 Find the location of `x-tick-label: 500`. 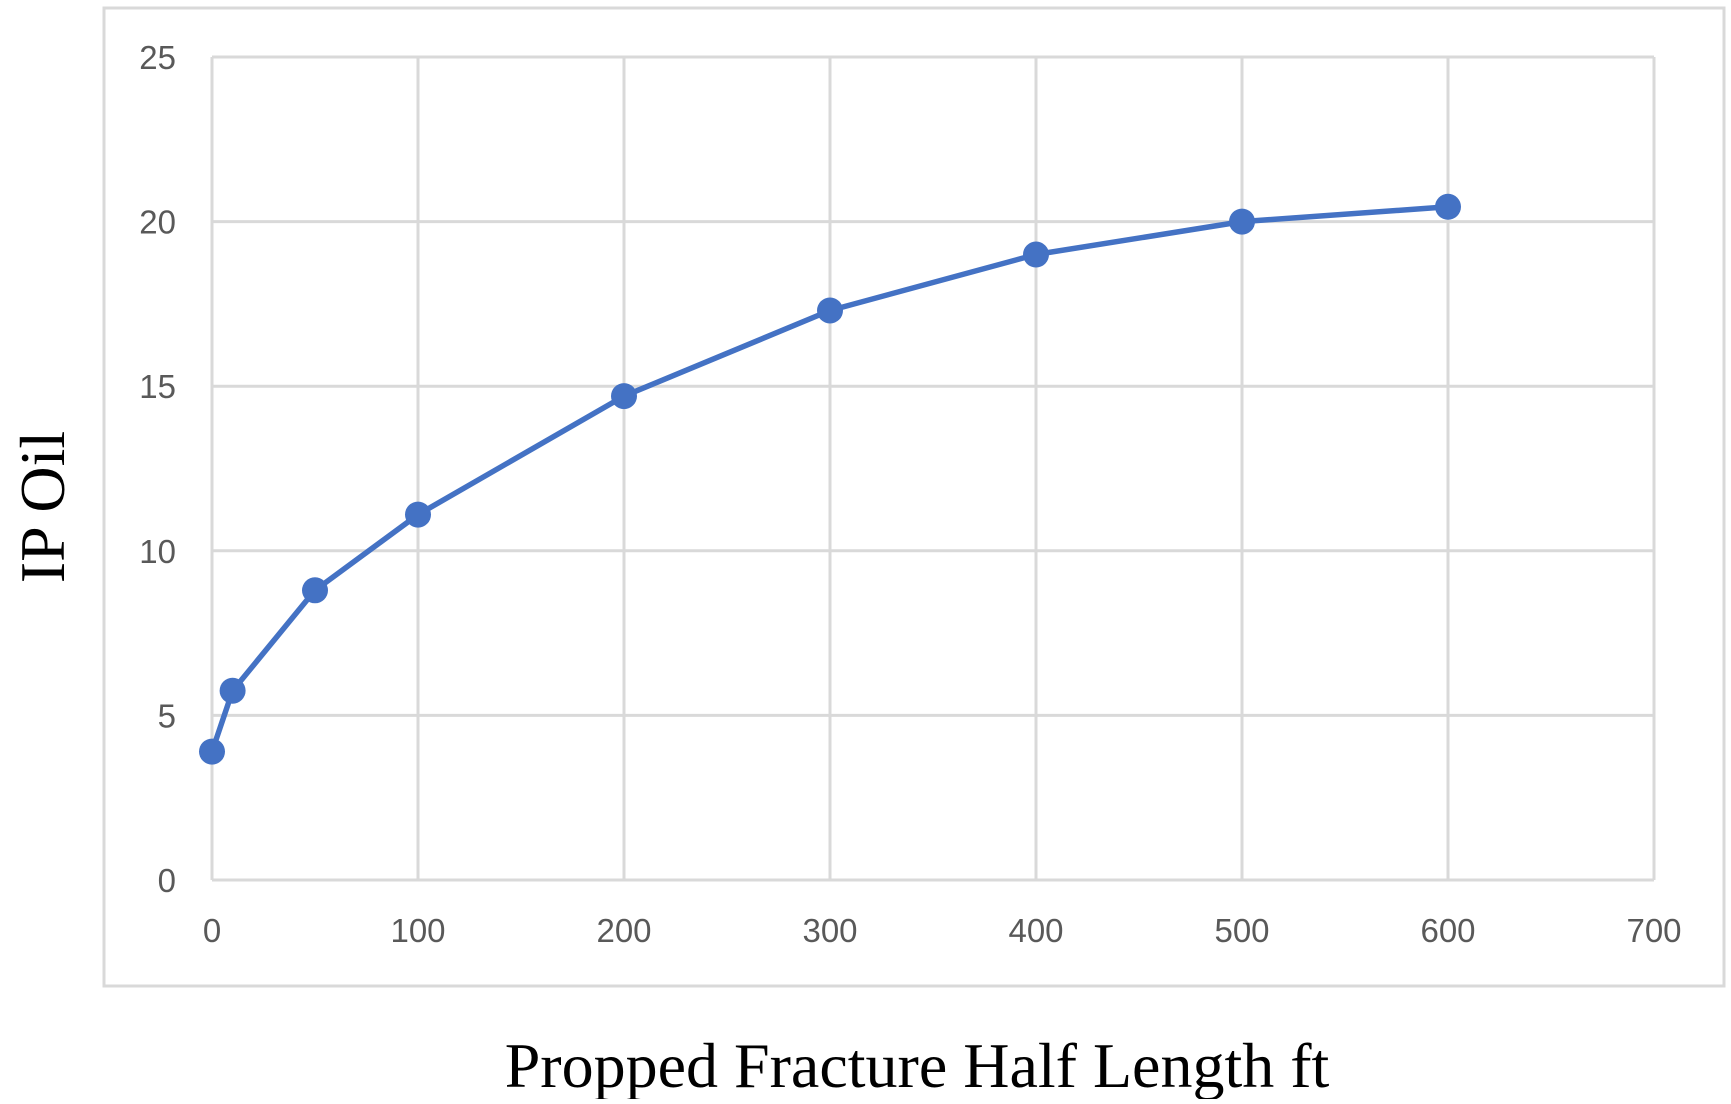

x-tick-label: 500 is located at coordinates (1241, 930).